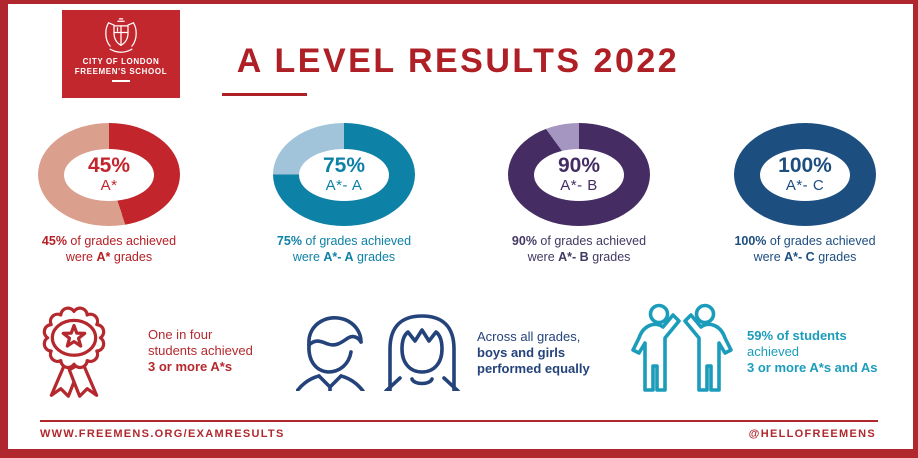  I want to click on donut-center: 45% A*, so click(109, 174).